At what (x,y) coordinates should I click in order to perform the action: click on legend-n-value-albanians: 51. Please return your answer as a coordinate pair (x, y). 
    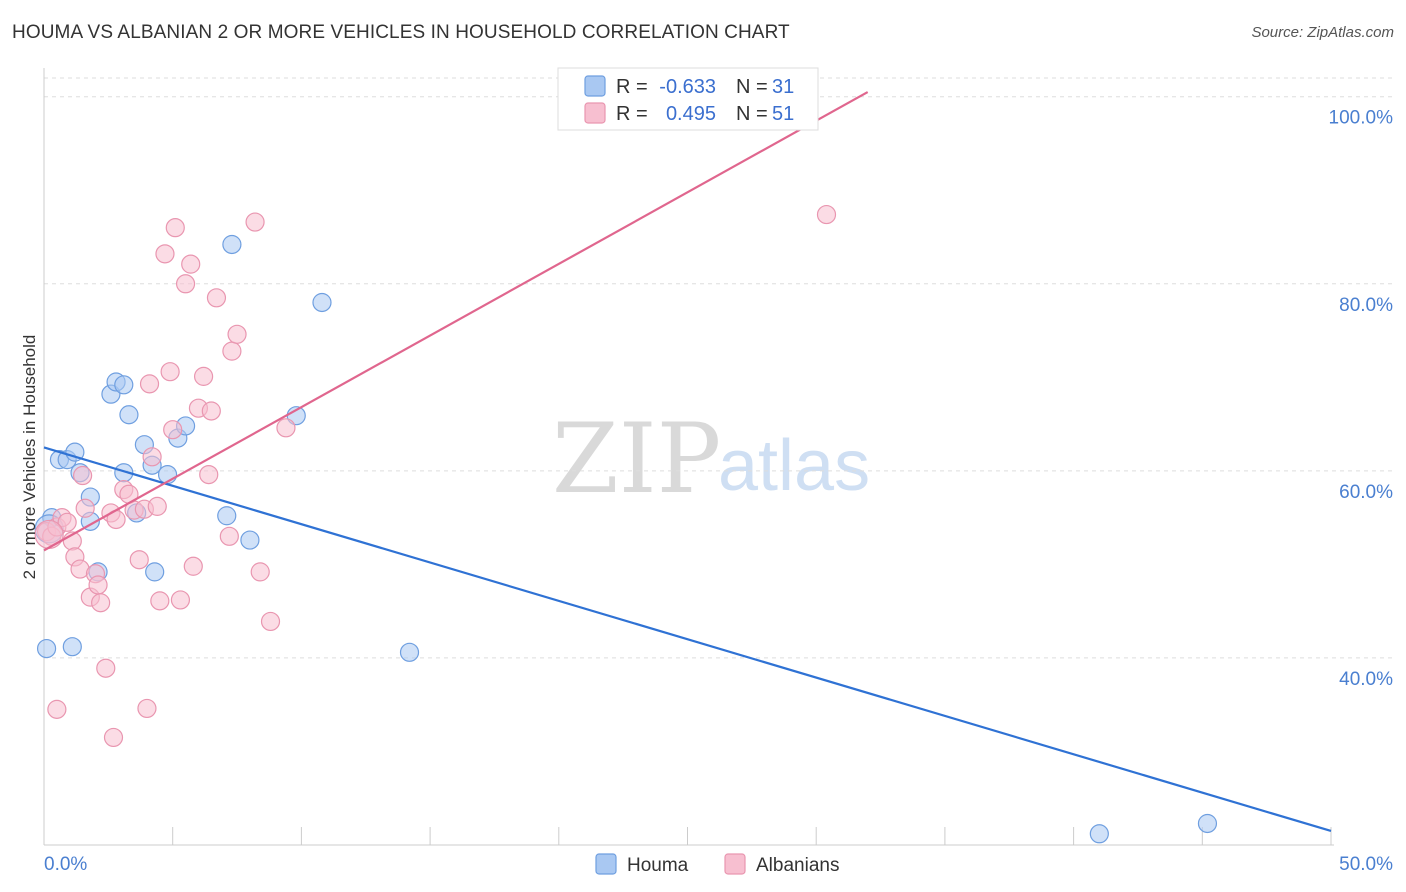
    Looking at the image, I should click on (783, 114).